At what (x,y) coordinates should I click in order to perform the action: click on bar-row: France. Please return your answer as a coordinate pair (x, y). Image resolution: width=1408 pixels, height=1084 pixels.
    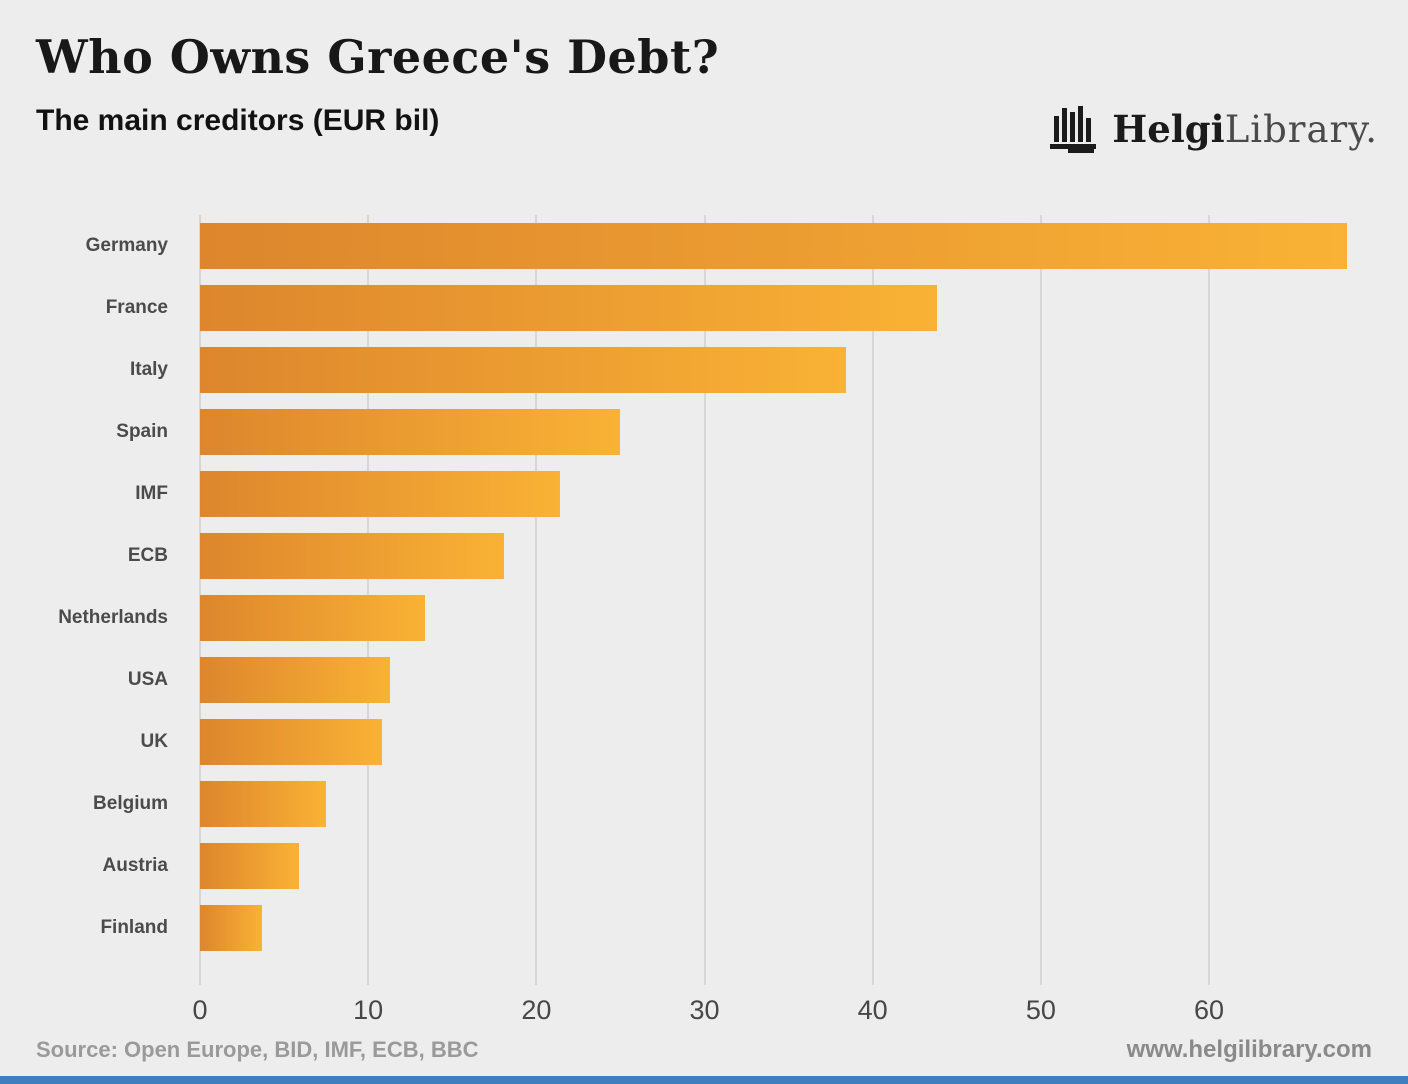
    Looking at the image, I should click on (704, 308).